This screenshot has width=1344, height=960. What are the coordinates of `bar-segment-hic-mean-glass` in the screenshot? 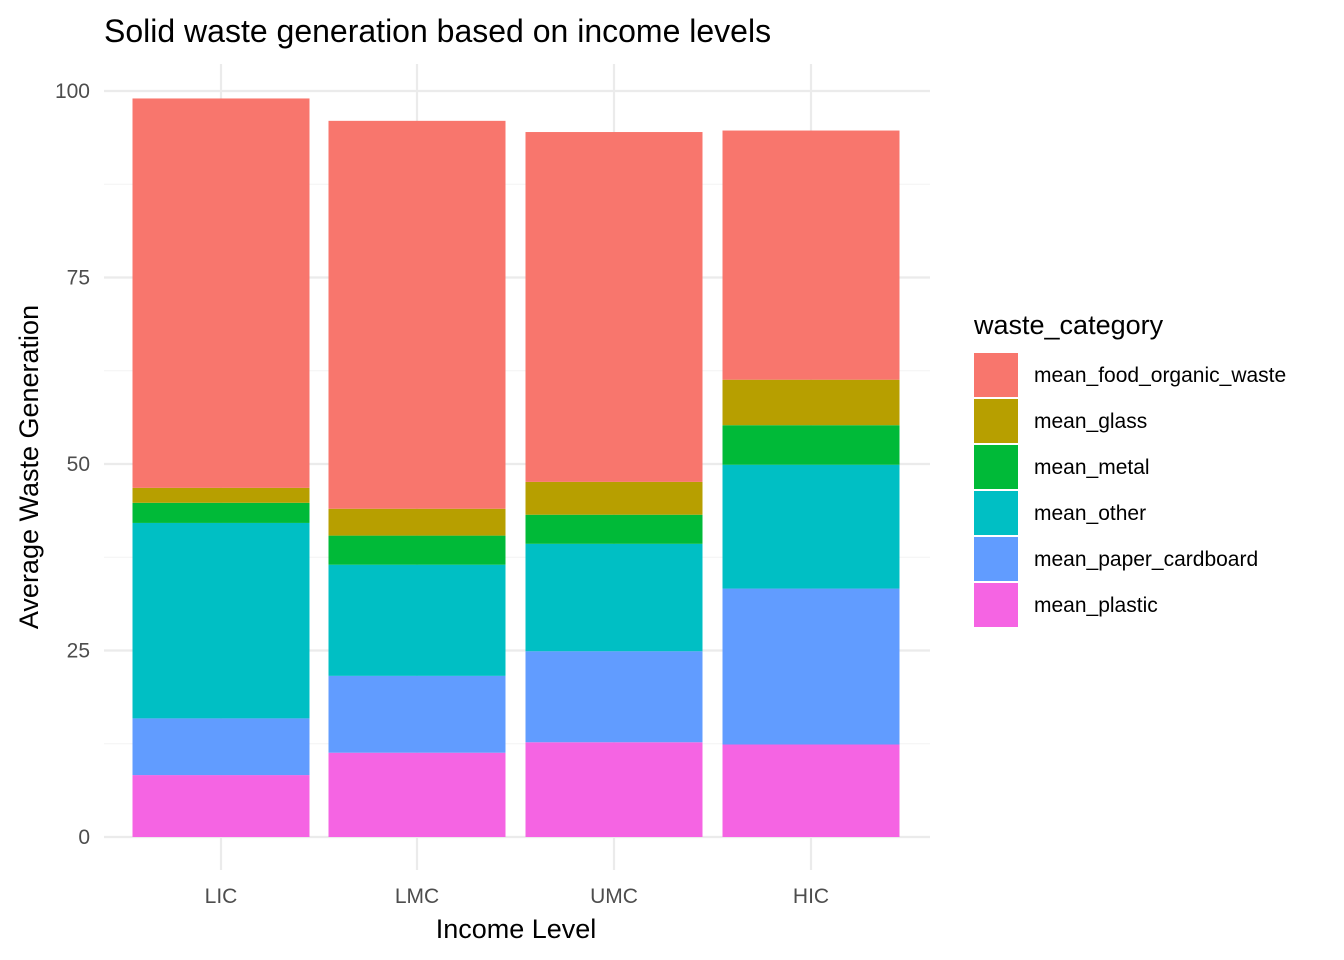 It's located at (811, 402).